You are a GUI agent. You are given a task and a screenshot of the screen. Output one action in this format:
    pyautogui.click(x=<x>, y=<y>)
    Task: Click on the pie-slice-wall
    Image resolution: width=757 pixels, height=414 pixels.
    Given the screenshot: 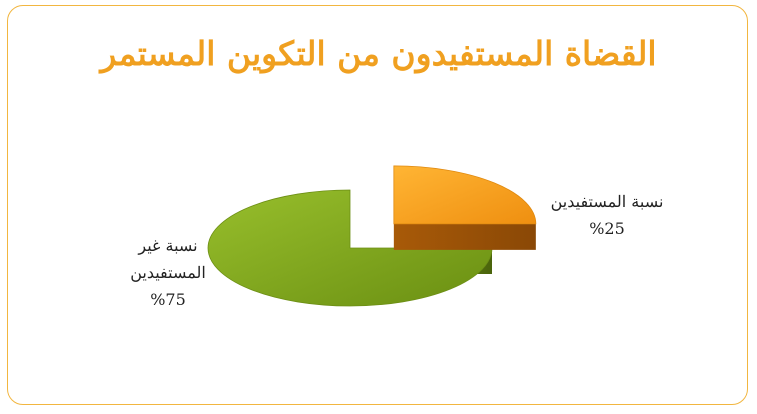 What is the action you would take?
    pyautogui.click(x=464, y=236)
    